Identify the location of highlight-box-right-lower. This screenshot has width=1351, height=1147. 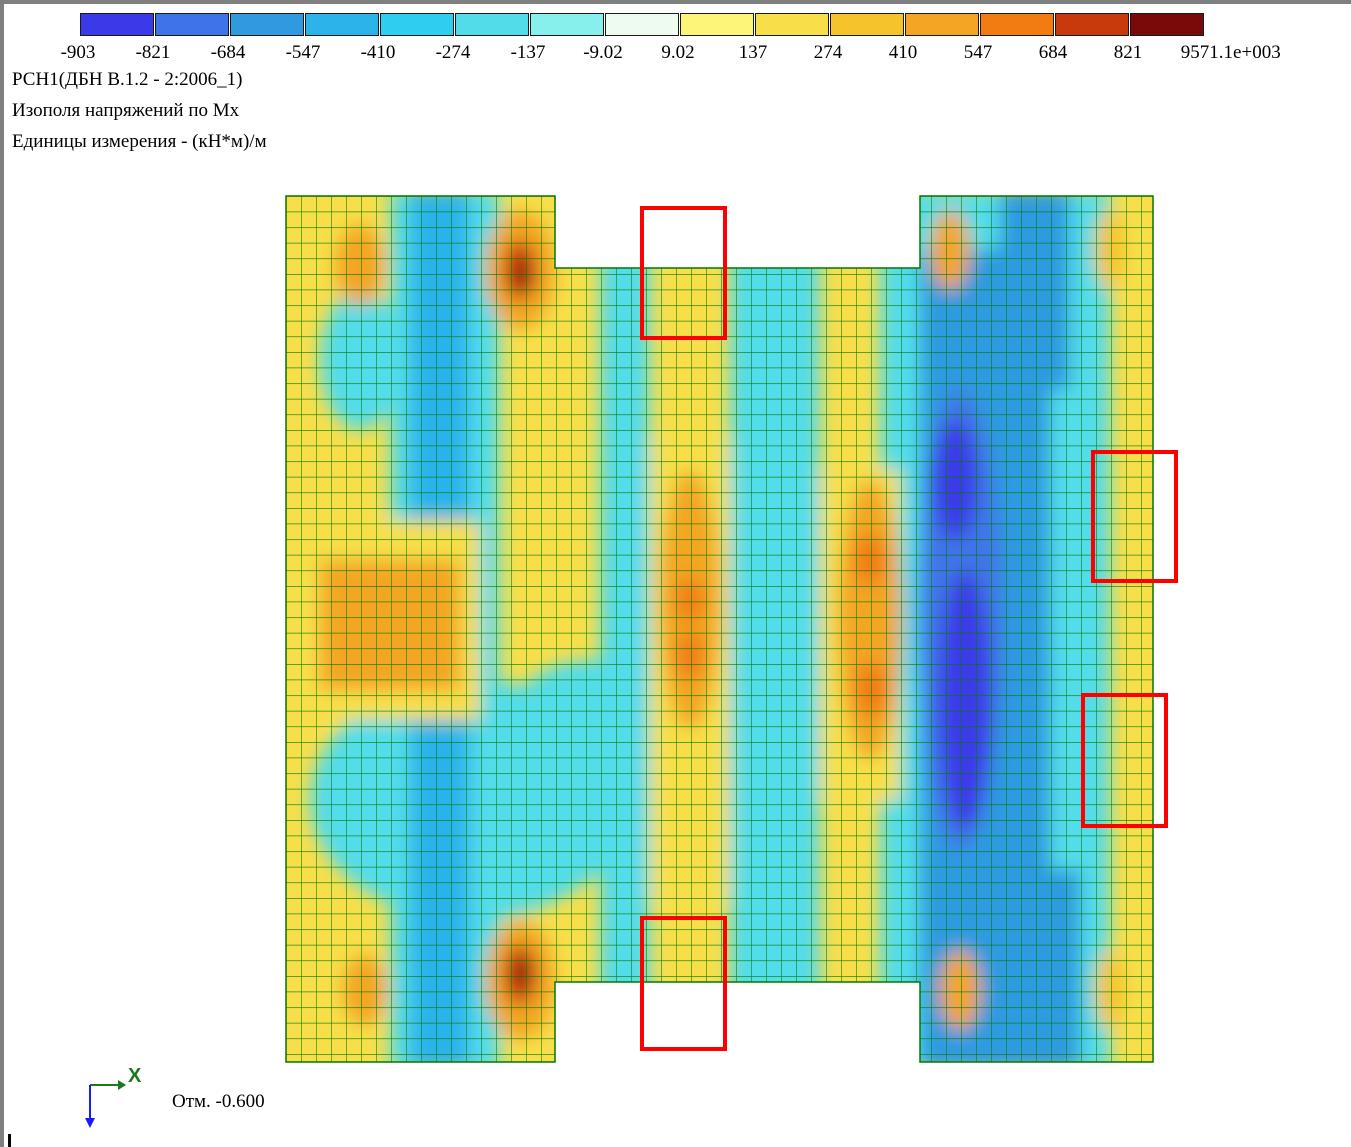
(1124, 760).